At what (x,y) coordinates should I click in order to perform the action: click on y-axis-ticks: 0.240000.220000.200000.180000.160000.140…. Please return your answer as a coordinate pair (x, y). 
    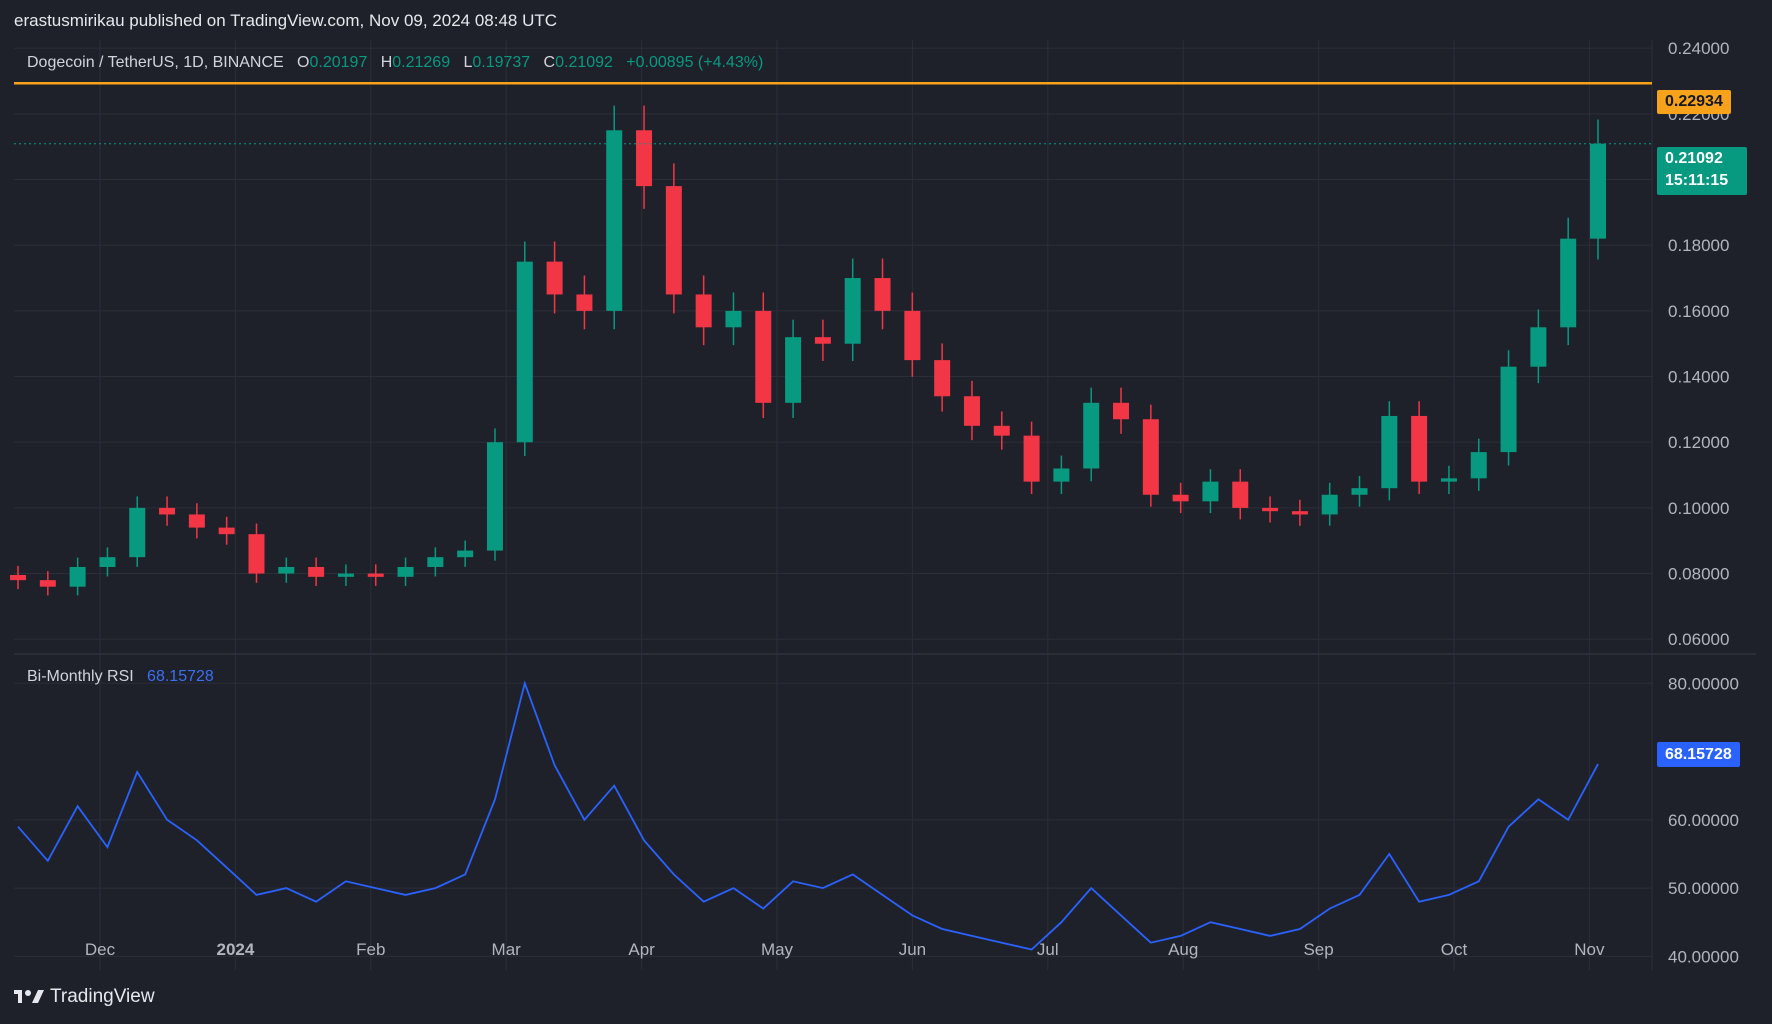
    Looking at the image, I should click on (1698, 344).